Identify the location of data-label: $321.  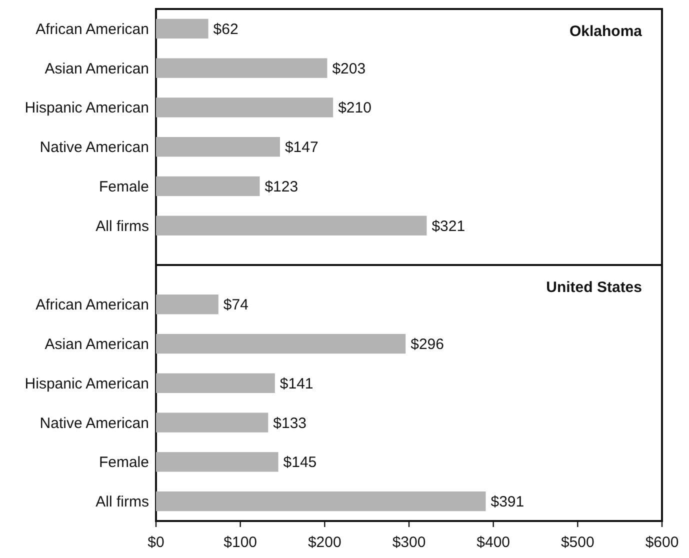
(449, 226).